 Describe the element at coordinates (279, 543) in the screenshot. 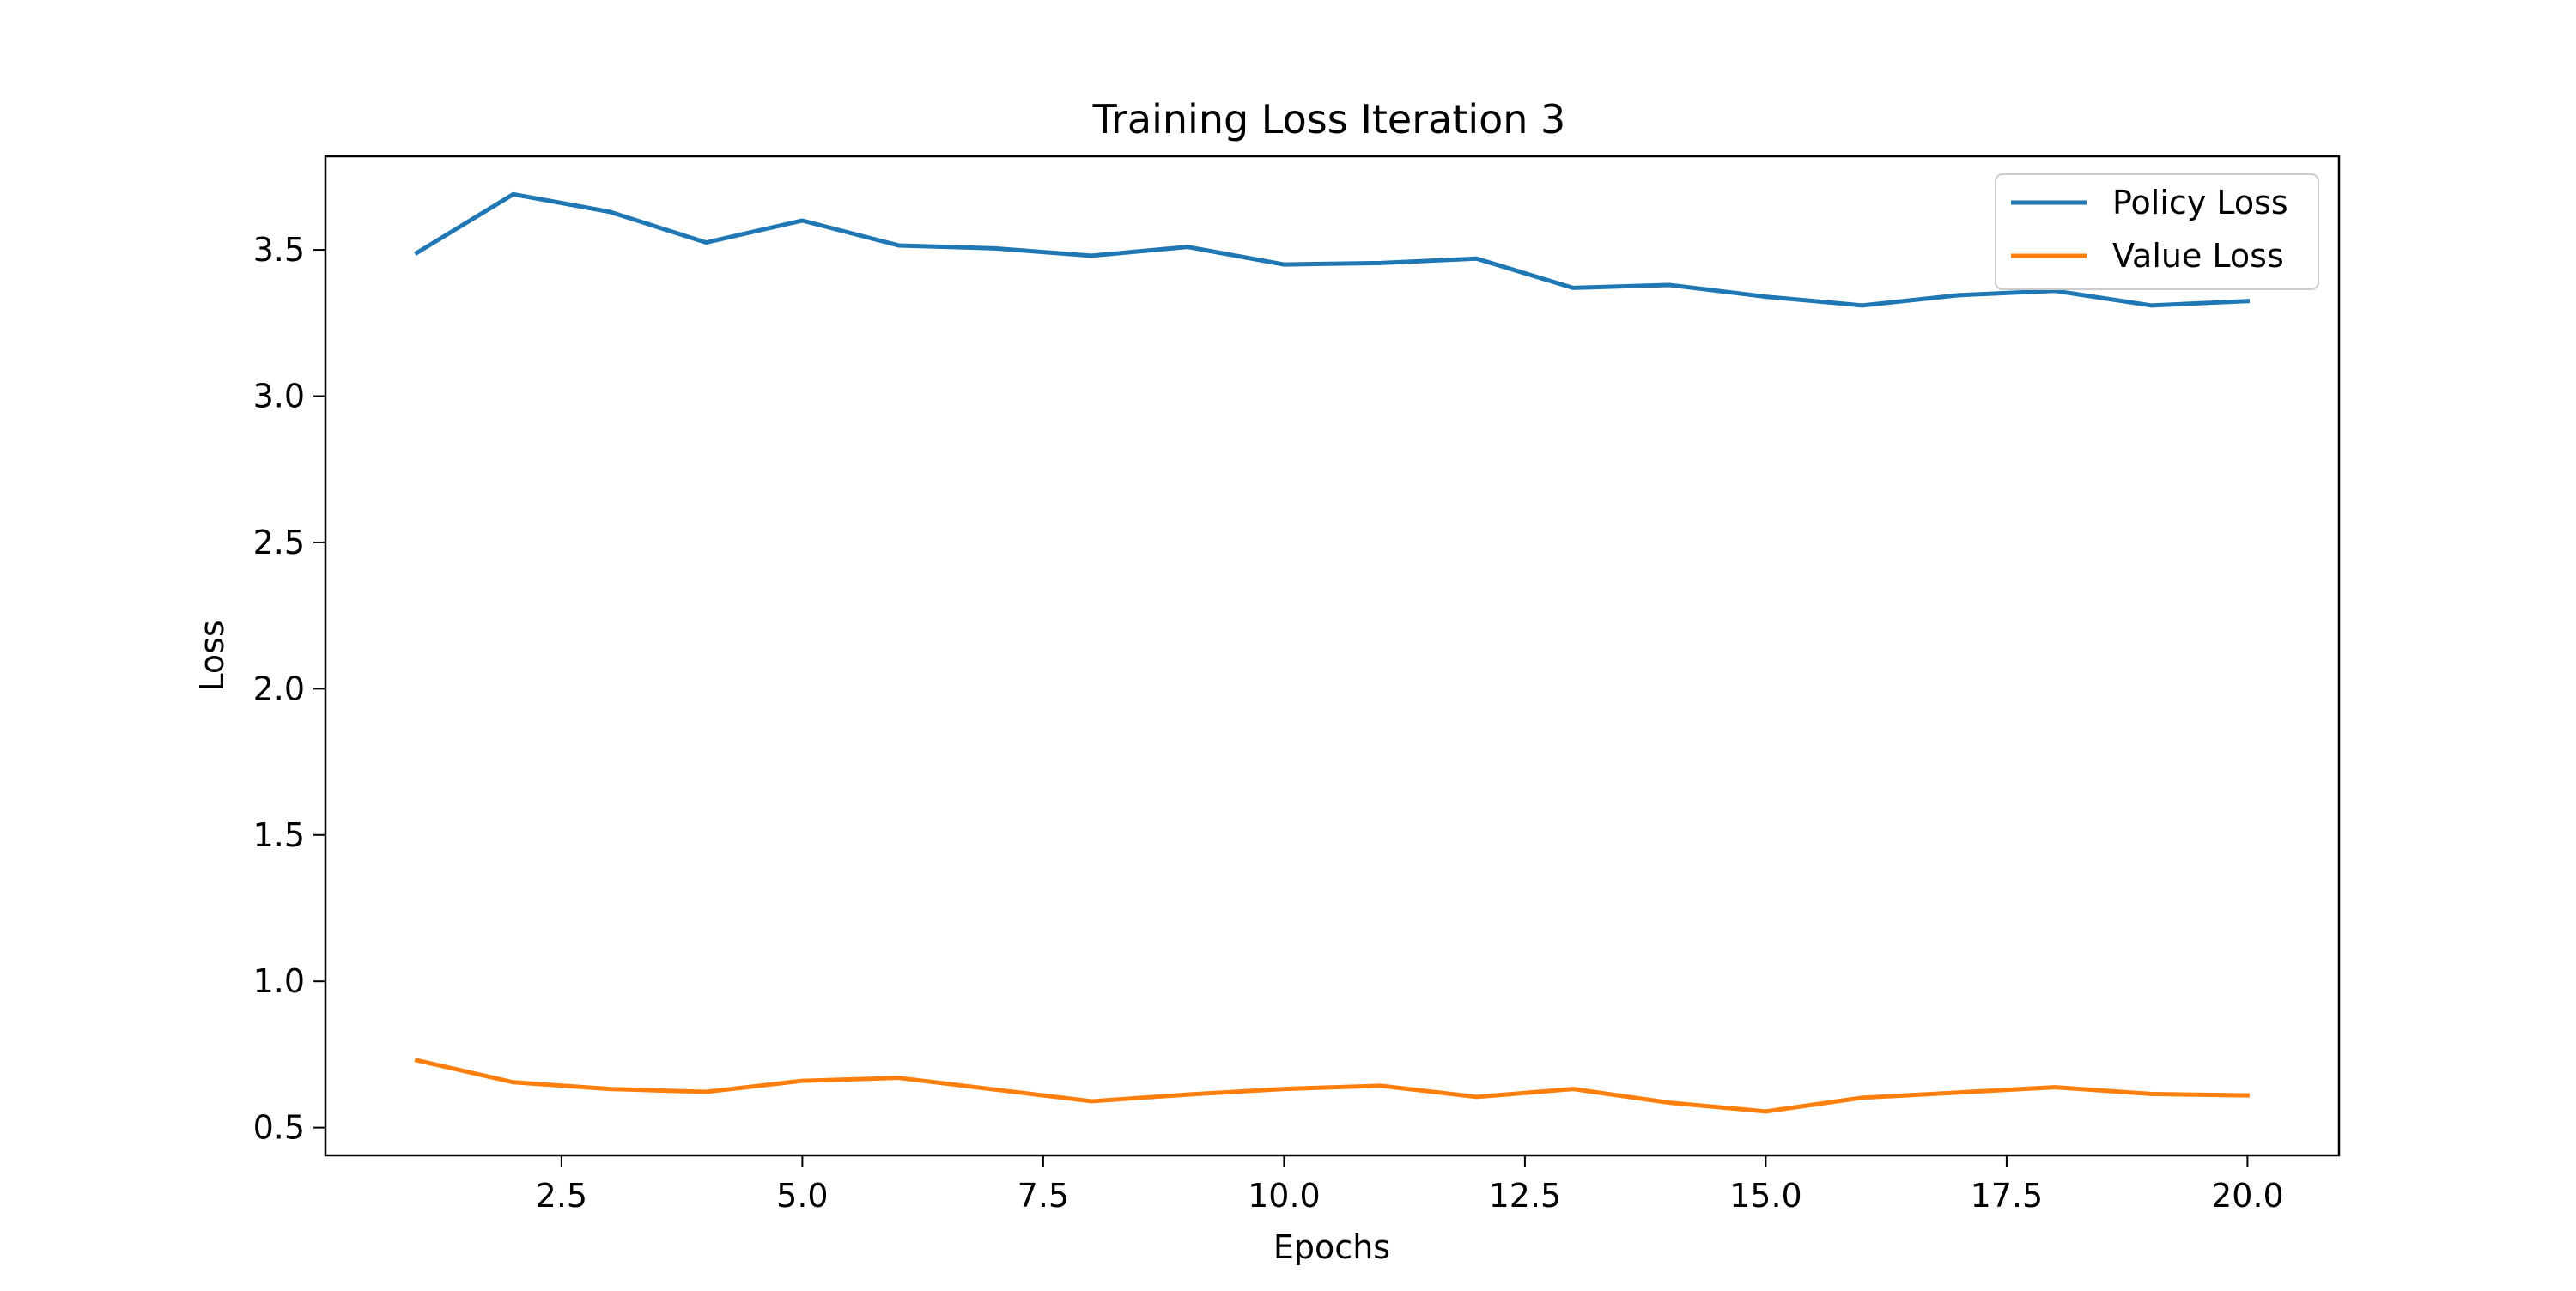

I see `y-tick-label: 2.5` at that location.